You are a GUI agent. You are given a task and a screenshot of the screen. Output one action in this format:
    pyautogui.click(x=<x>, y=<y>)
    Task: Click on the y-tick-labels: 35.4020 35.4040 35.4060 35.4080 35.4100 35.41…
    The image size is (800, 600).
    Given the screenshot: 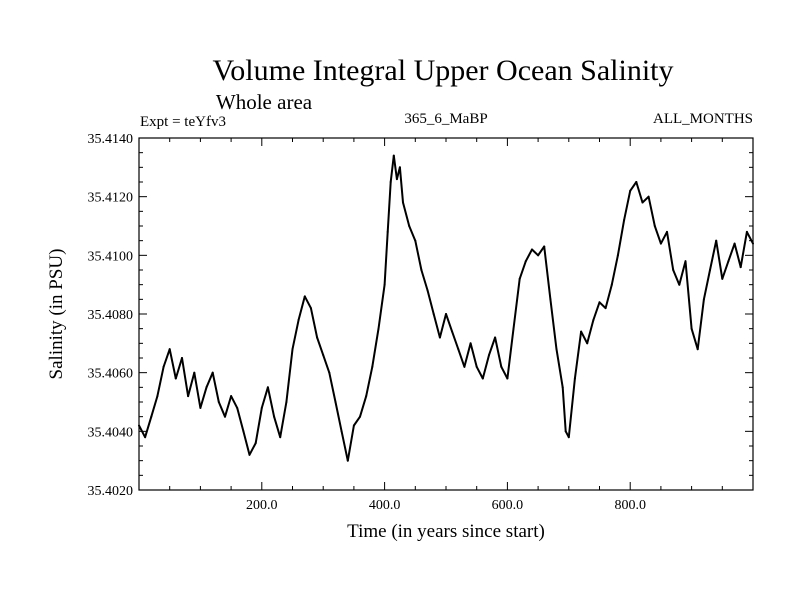 What is the action you would take?
    pyautogui.click(x=111, y=315)
    